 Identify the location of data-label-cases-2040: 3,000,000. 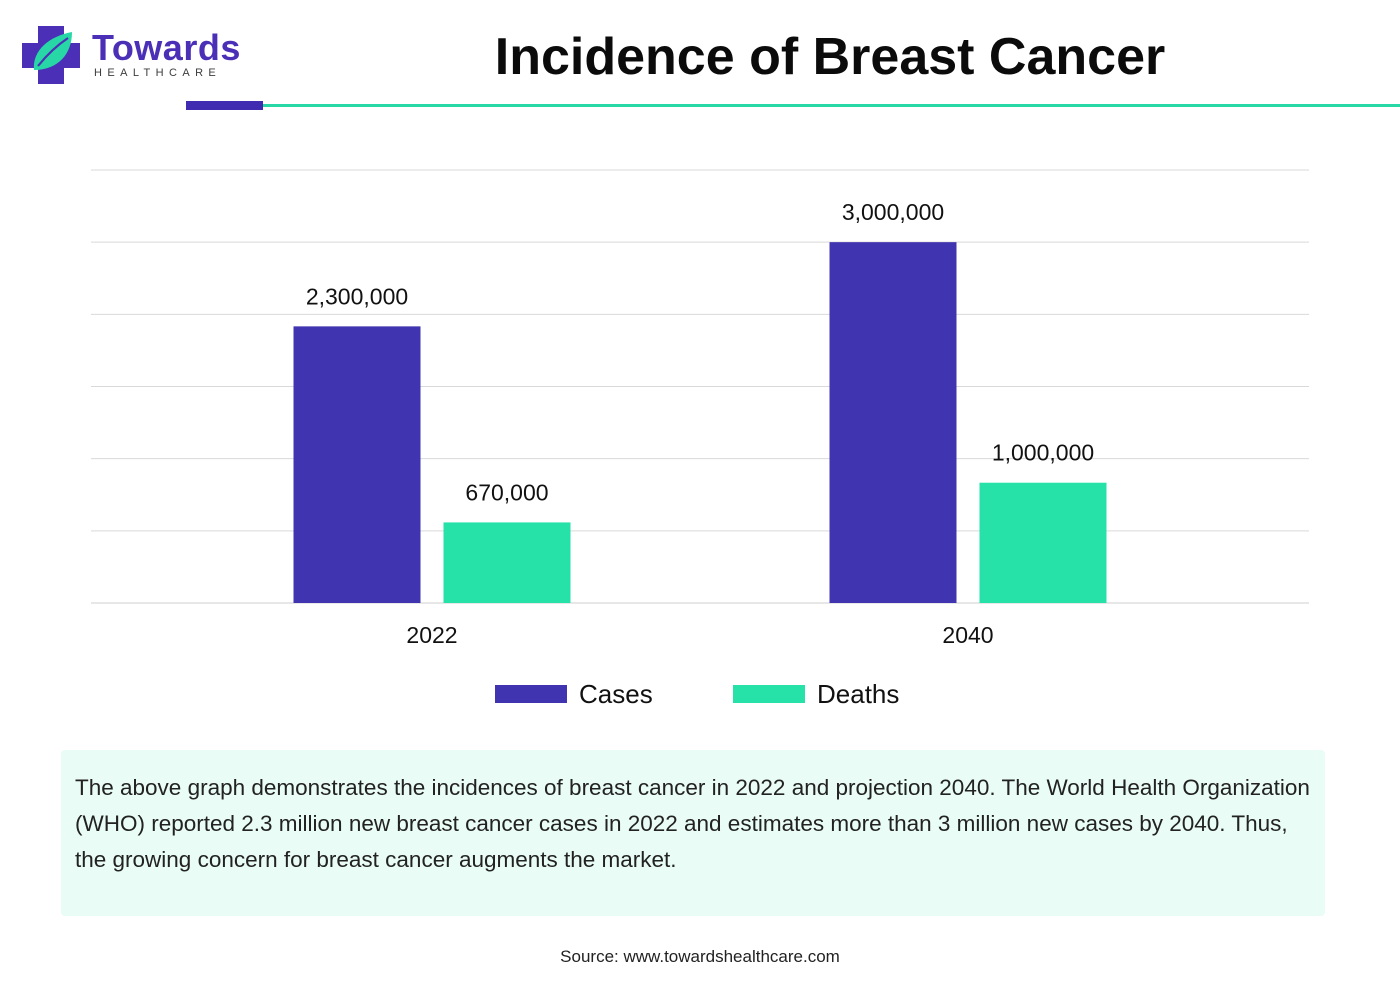
(893, 212).